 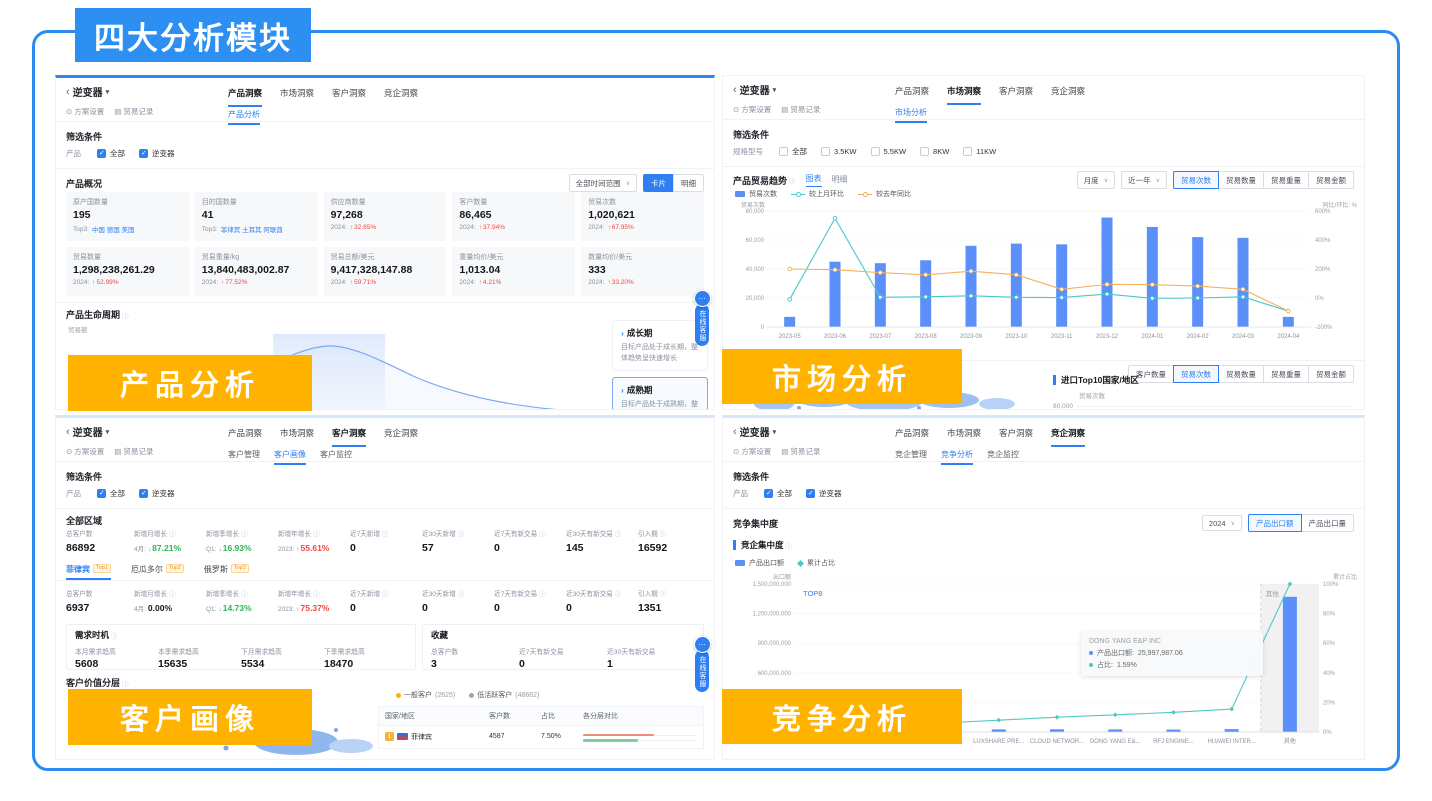 What do you see at coordinates (88, 572) in the screenshot?
I see `country-tab-菲律宾: 菲律宾 Top1` at bounding box center [88, 572].